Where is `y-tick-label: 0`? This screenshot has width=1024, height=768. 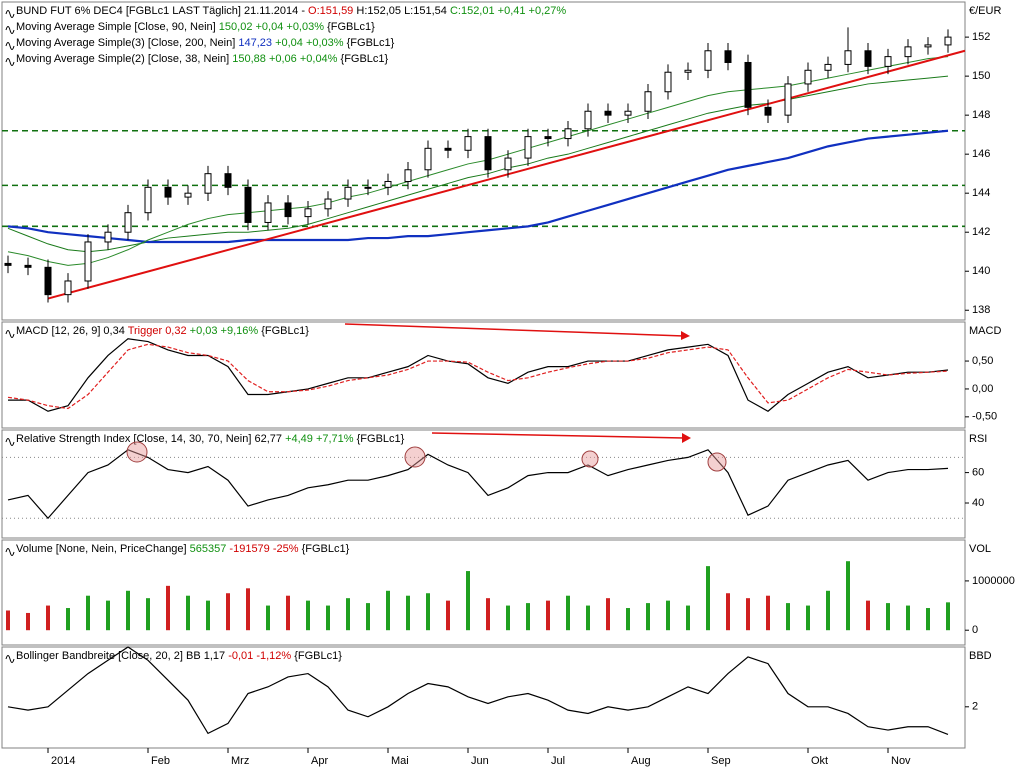
y-tick-label: 0 is located at coordinates (975, 630).